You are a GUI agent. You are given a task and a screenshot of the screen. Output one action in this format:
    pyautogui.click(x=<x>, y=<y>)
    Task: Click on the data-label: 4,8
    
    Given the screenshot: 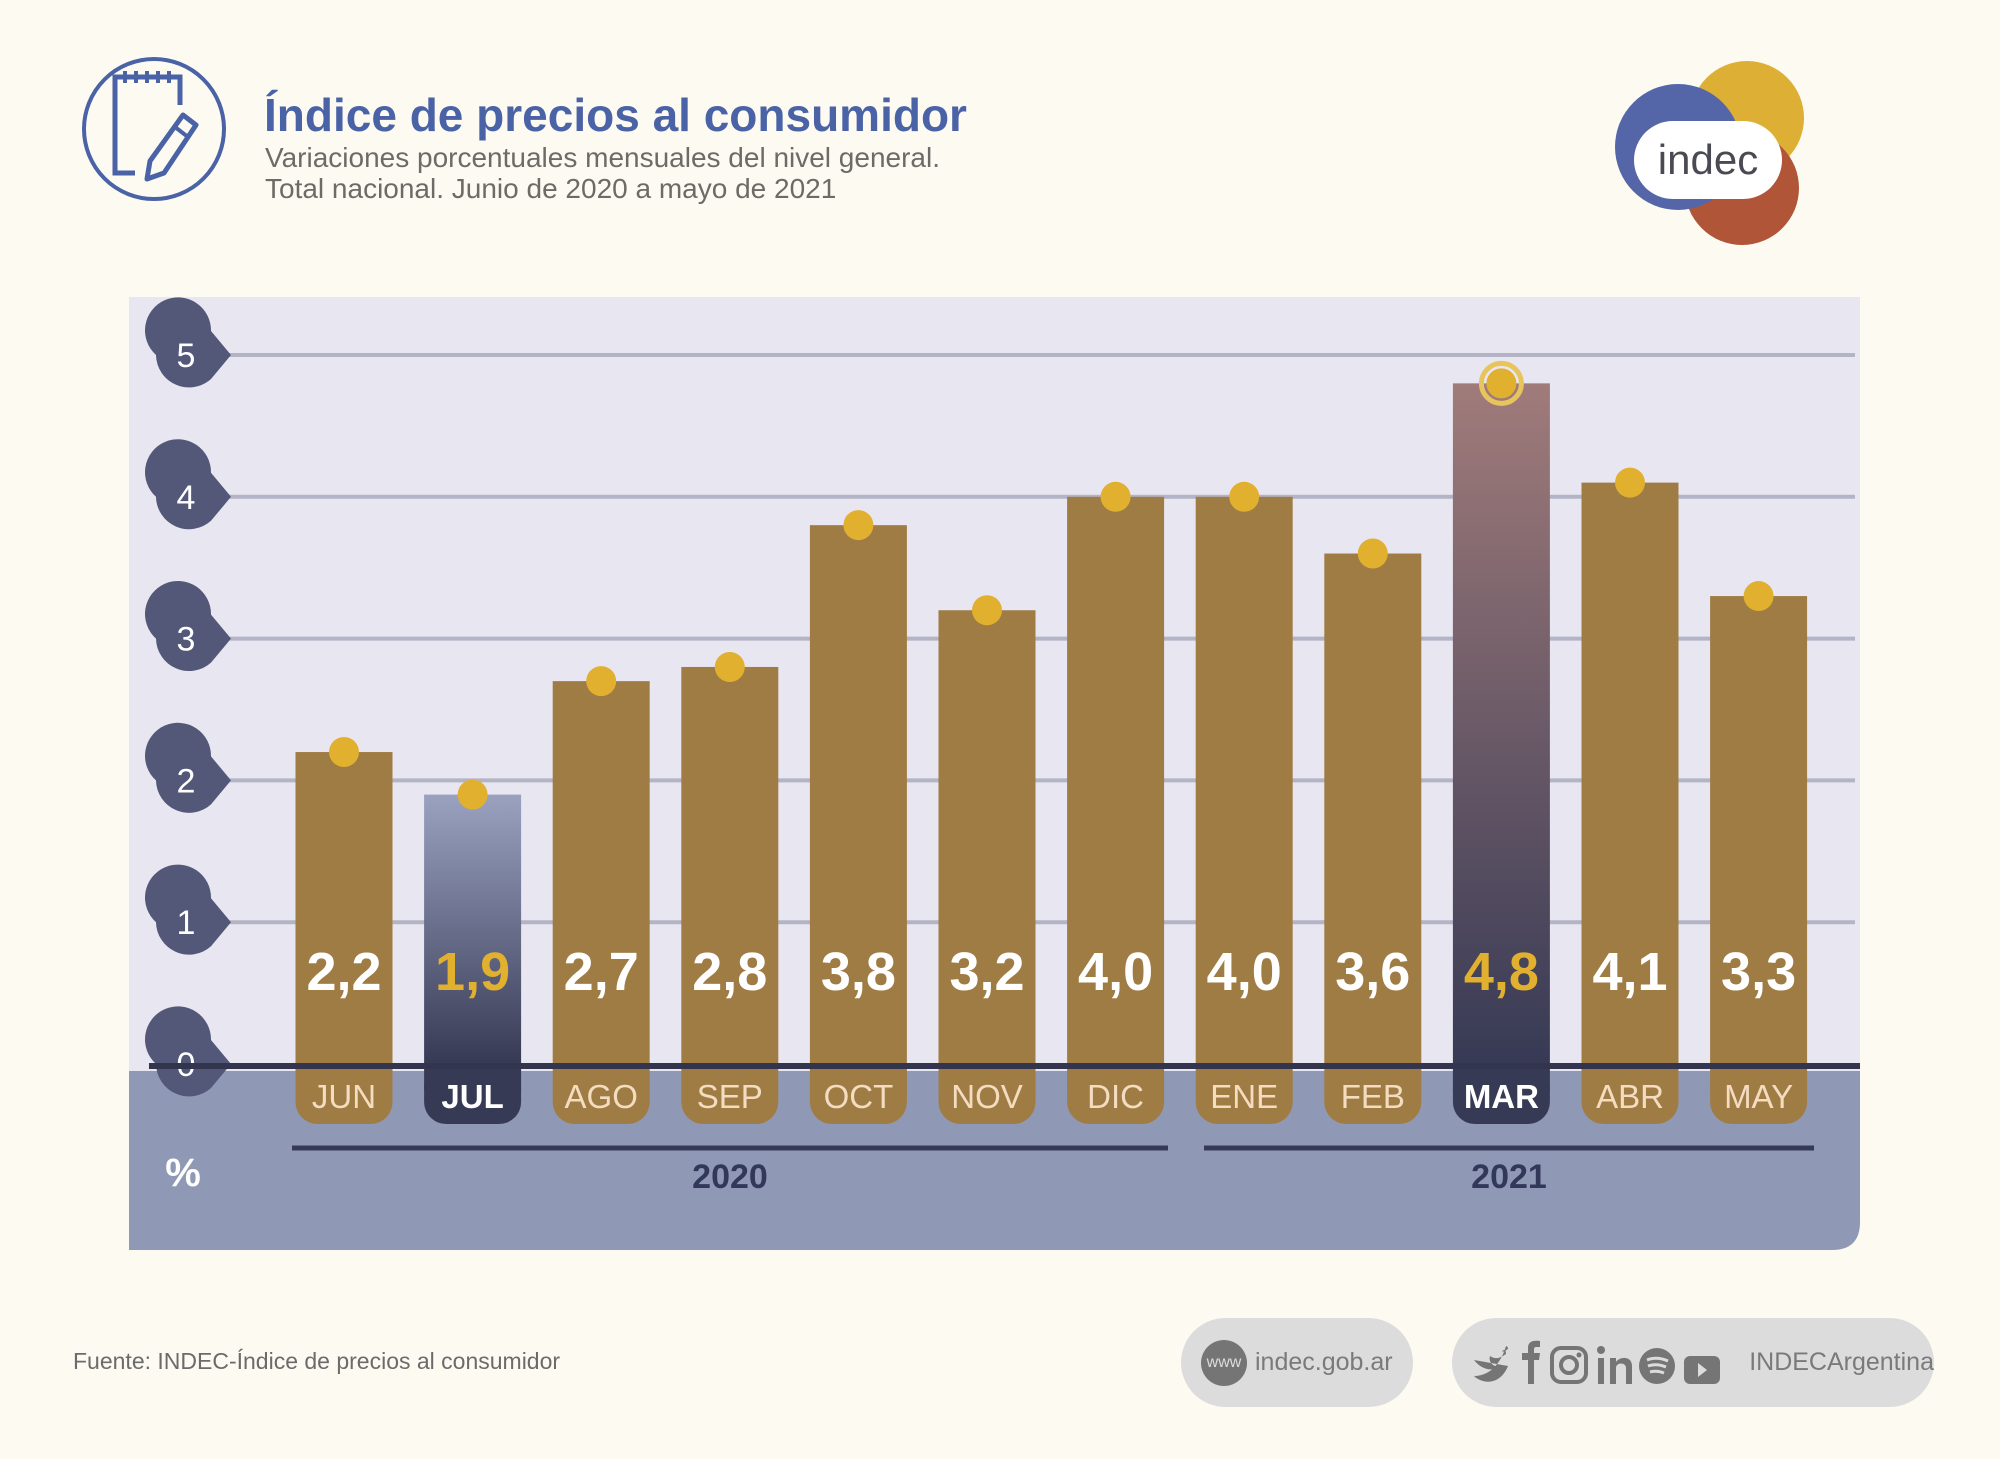 What is the action you would take?
    pyautogui.click(x=1501, y=972)
    